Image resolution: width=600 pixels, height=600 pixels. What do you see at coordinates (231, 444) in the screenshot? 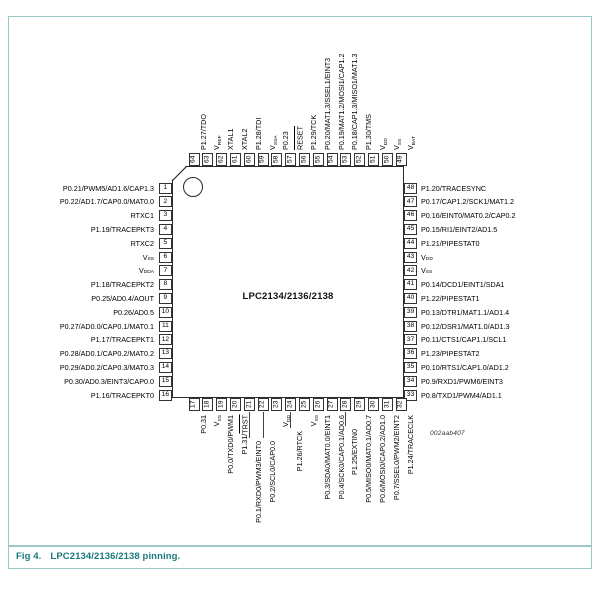
I see `pin-signal-label: P0.0/TXD0/PWM1` at bounding box center [231, 444].